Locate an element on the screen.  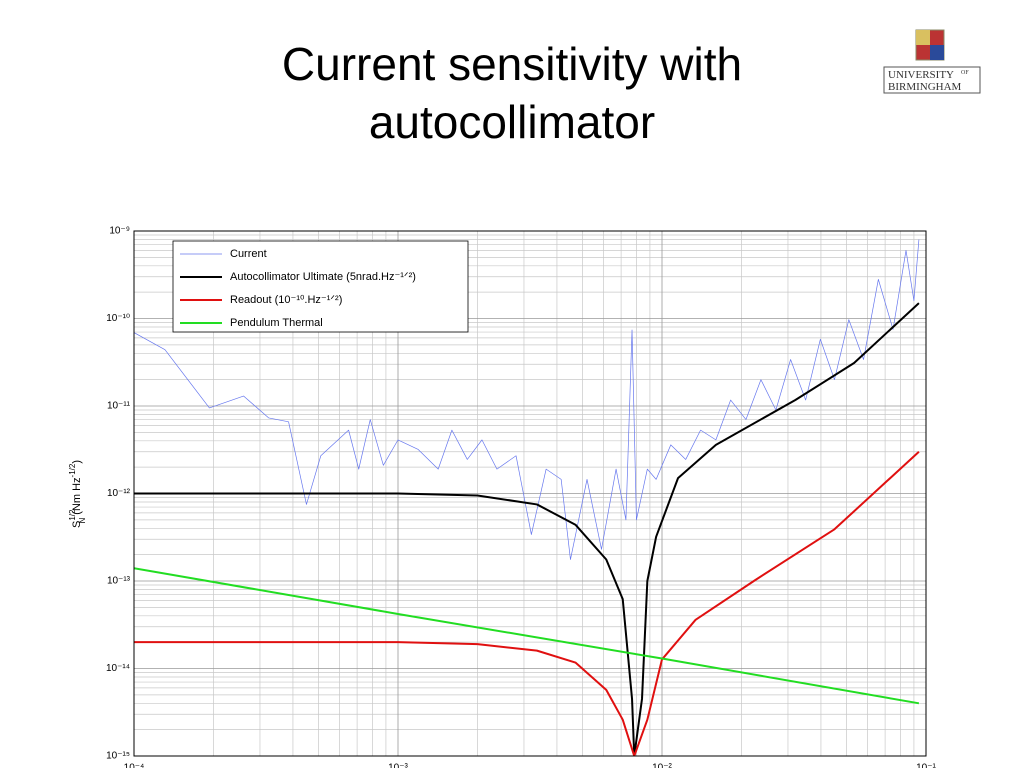
y-tick-label: 10⁻¹⁵ is located at coordinates (118, 756).